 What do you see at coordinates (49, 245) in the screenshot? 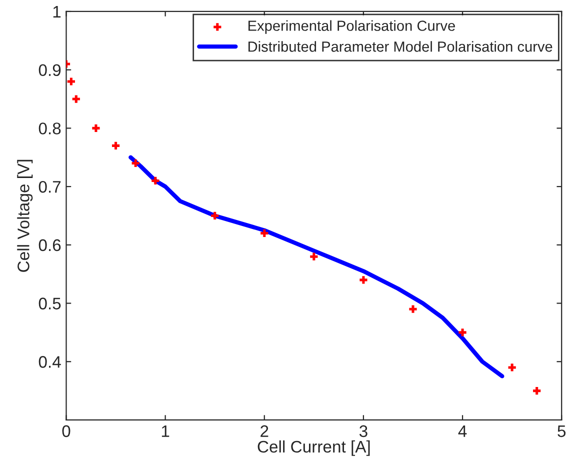
I see `y-tick-label: 0.6` at bounding box center [49, 245].